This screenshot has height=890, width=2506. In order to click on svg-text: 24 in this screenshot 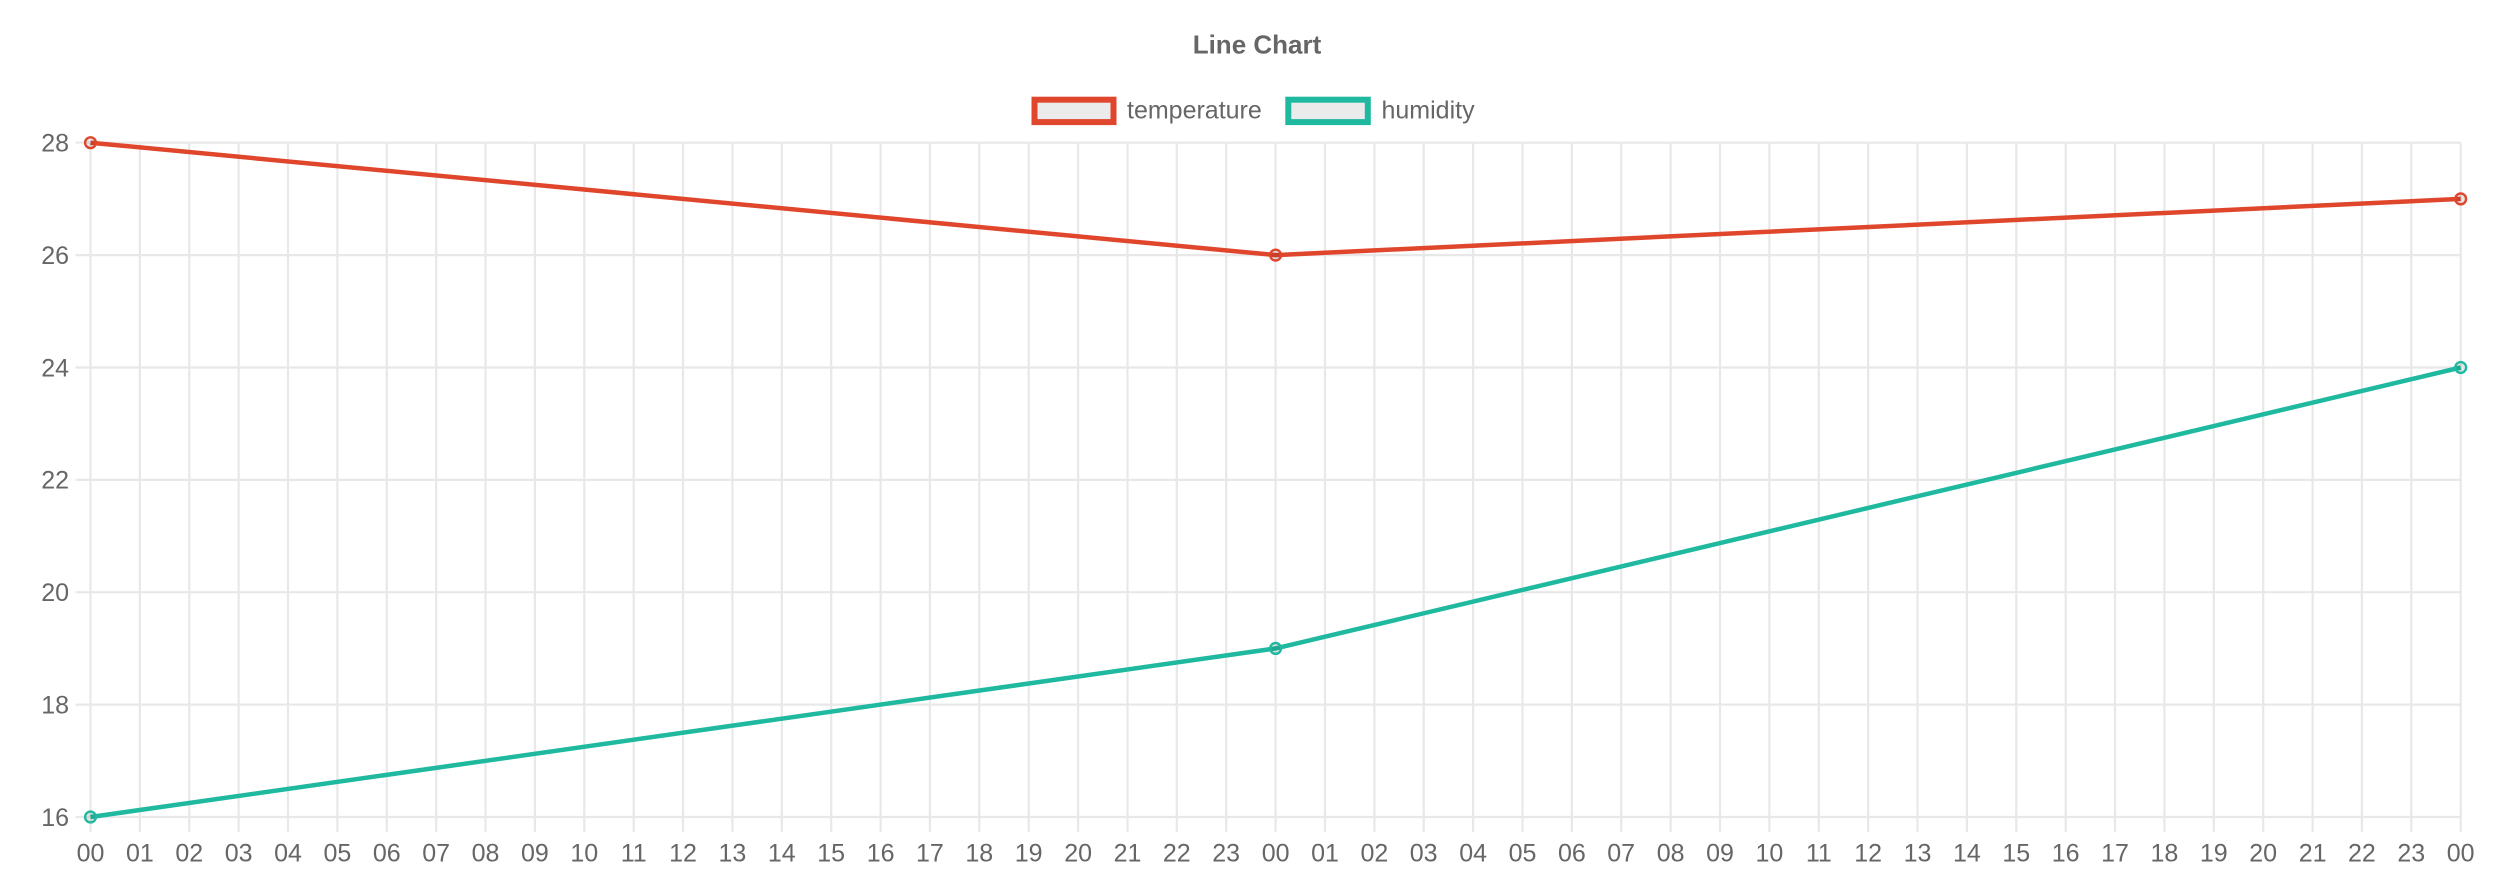, I will do `click(55, 368)`.